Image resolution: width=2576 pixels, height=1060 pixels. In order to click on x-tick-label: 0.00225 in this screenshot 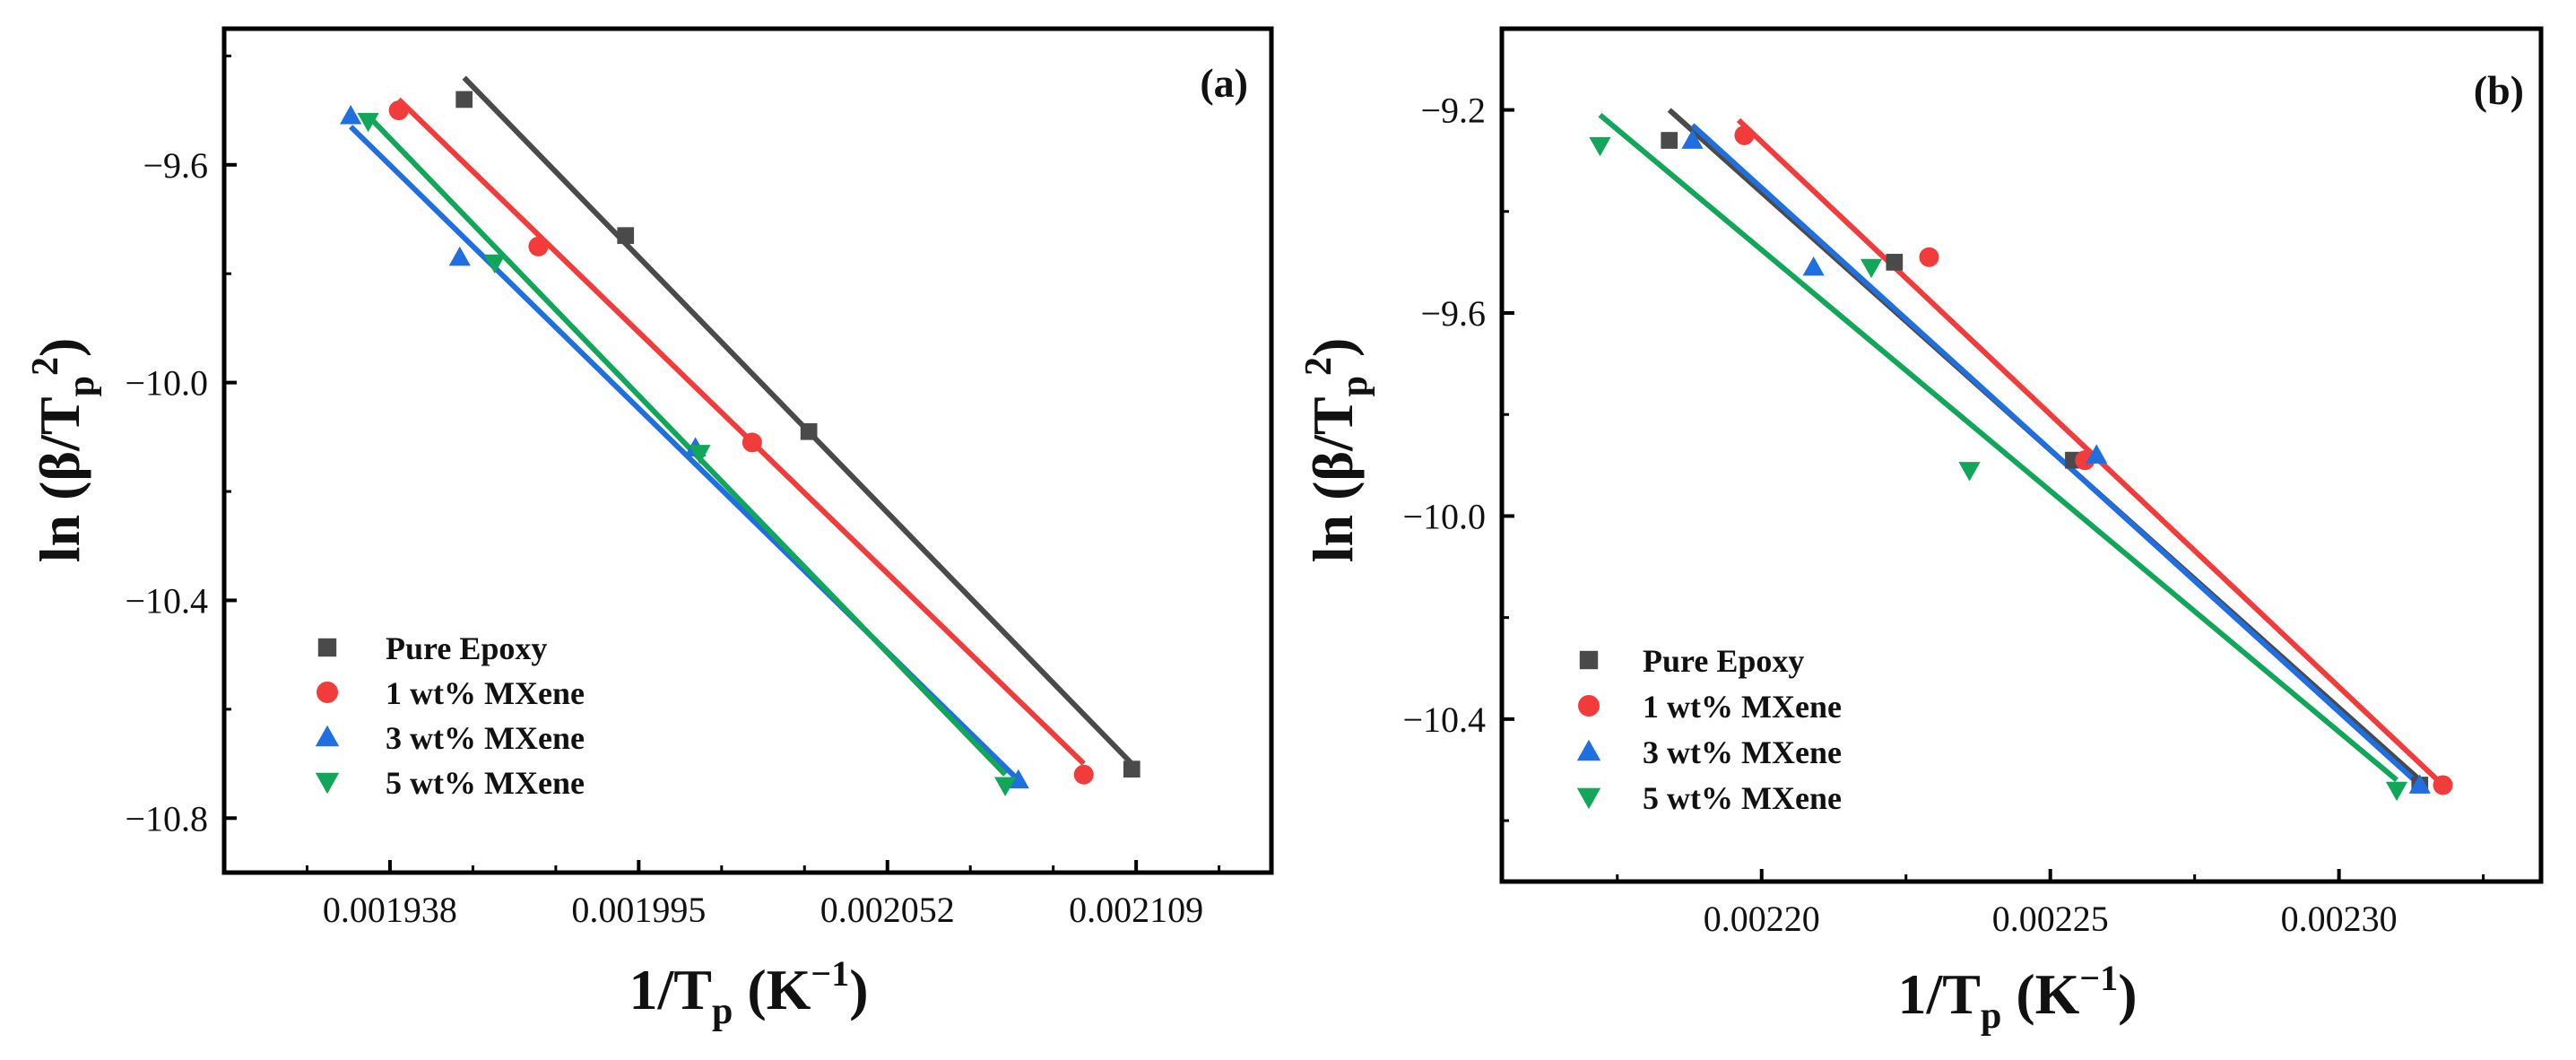, I will do `click(2050, 919)`.